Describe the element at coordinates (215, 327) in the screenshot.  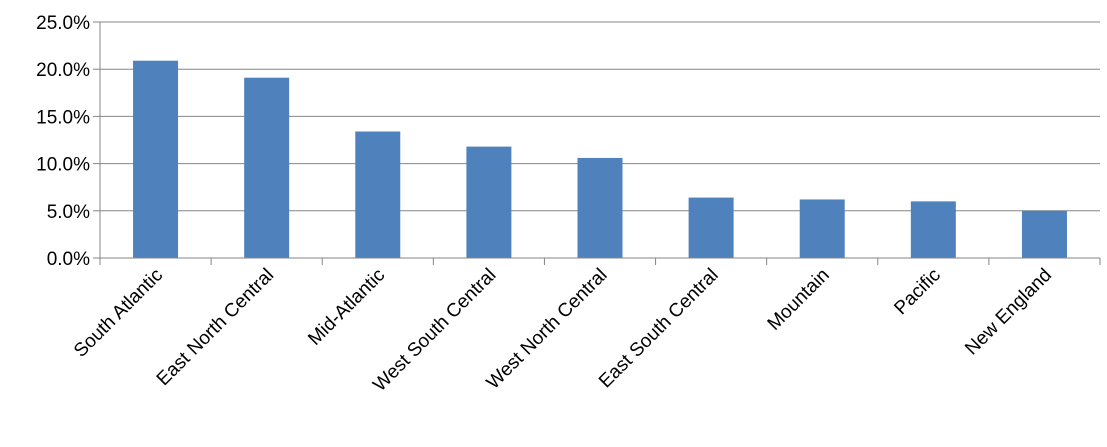
I see `x-category-label: East North Central` at that location.